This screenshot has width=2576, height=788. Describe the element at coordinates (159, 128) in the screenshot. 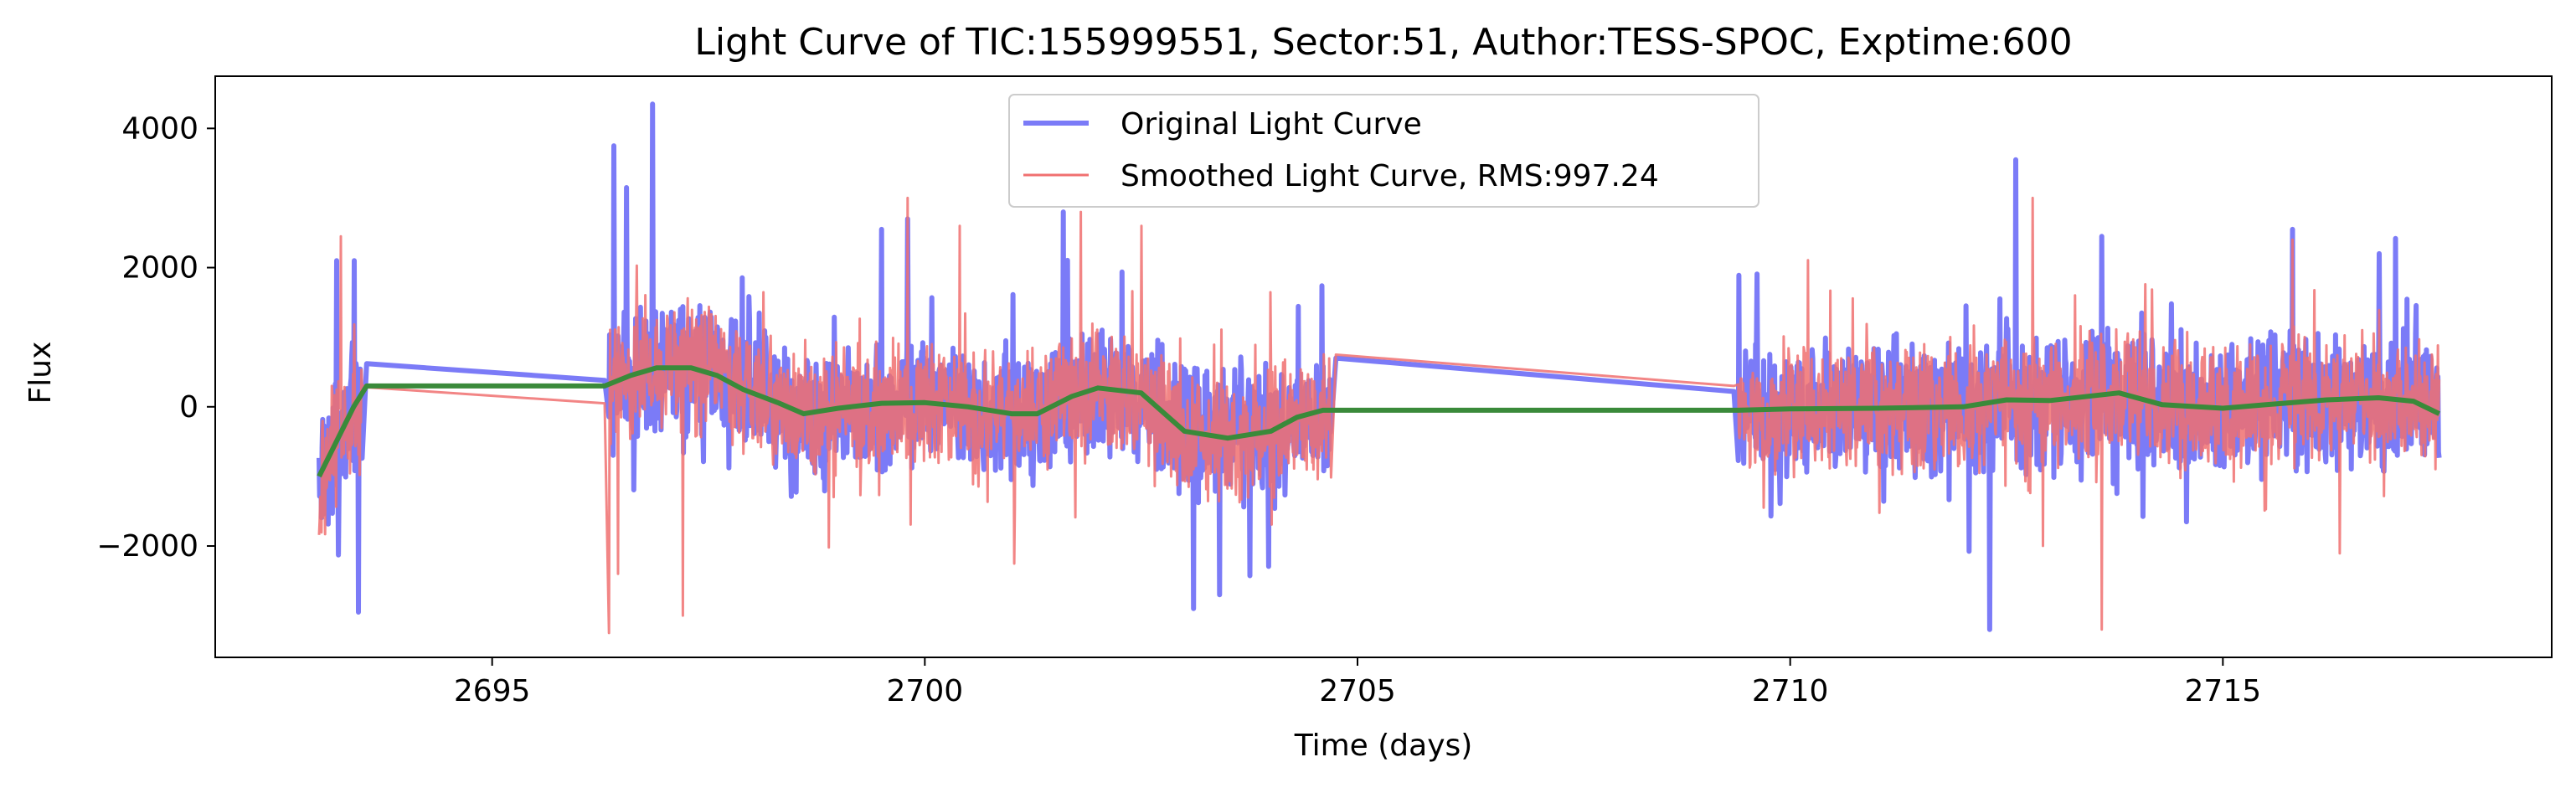

I see `y-tick-label: 4000` at that location.